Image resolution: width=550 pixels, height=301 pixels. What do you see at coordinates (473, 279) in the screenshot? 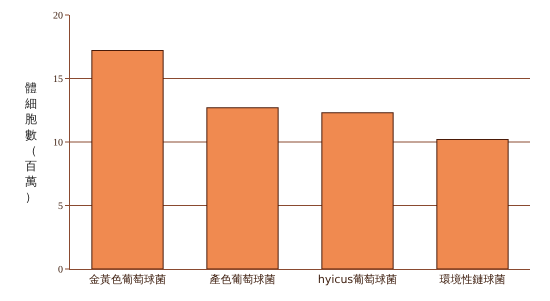
I see `x-tick-label: 環境性鏈球菌` at bounding box center [473, 279].